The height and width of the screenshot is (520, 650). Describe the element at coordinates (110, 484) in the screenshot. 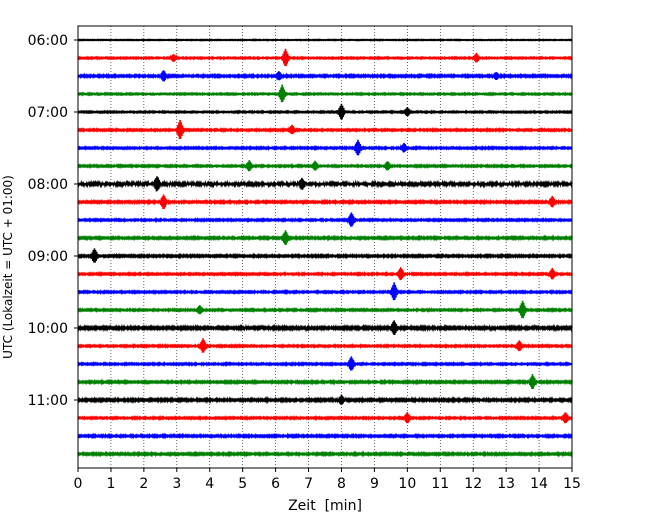

I see `x-tick-label: 1` at that location.